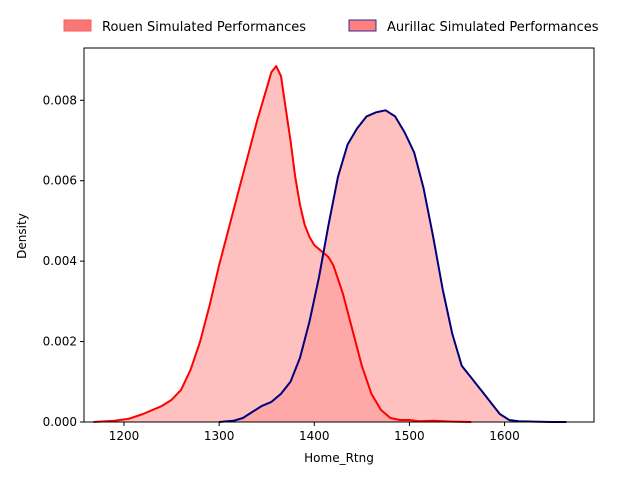 The width and height of the screenshot is (640, 480). What do you see at coordinates (362, 25) in the screenshot?
I see `legend-swatch-aurillac` at bounding box center [362, 25].